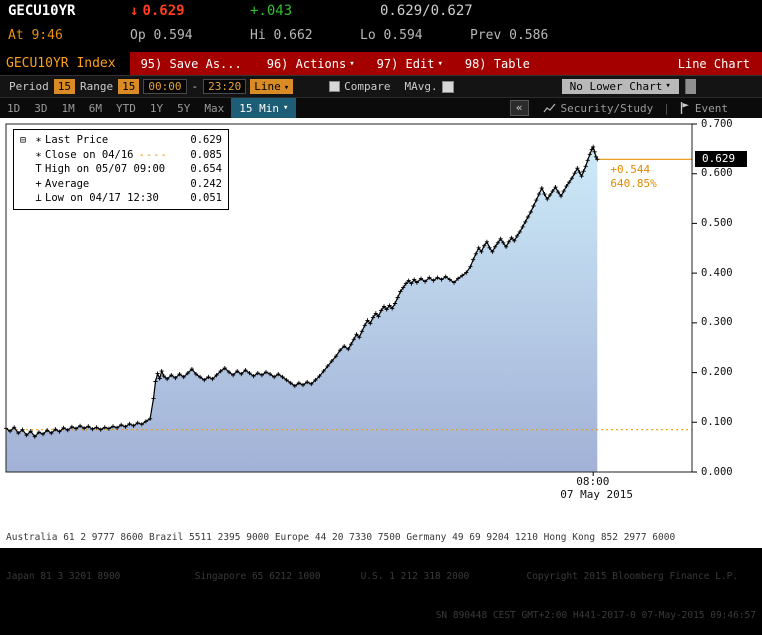 Image resolution: width=762 pixels, height=635 pixels. I want to click on menu-actions: 96) Actions ▾, so click(310, 63).